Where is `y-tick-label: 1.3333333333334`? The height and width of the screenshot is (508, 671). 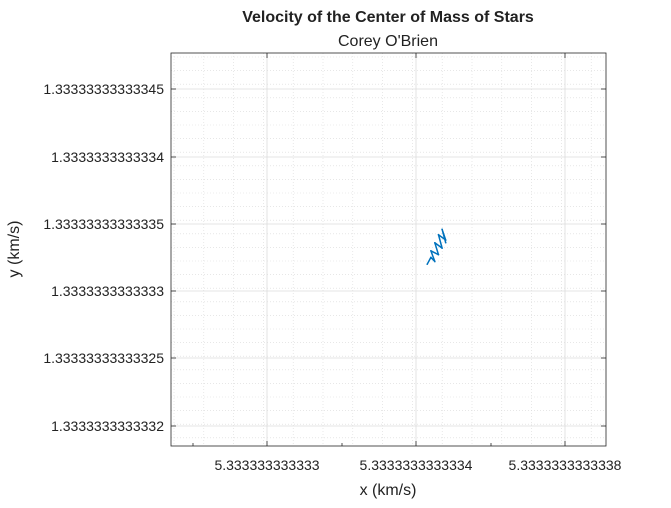
y-tick-label: 1.3333333333334 is located at coordinates (107, 157).